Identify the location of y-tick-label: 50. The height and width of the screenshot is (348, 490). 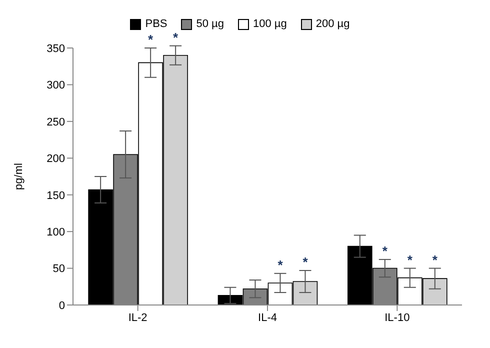
(58, 269).